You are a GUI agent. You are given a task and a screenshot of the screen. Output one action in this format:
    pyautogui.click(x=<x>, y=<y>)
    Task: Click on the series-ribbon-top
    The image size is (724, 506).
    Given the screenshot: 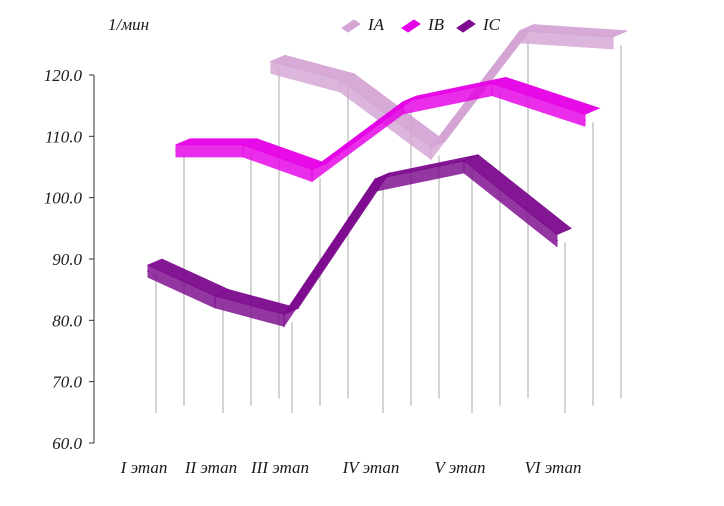 What is the action you would take?
    pyautogui.click(x=517, y=195)
    